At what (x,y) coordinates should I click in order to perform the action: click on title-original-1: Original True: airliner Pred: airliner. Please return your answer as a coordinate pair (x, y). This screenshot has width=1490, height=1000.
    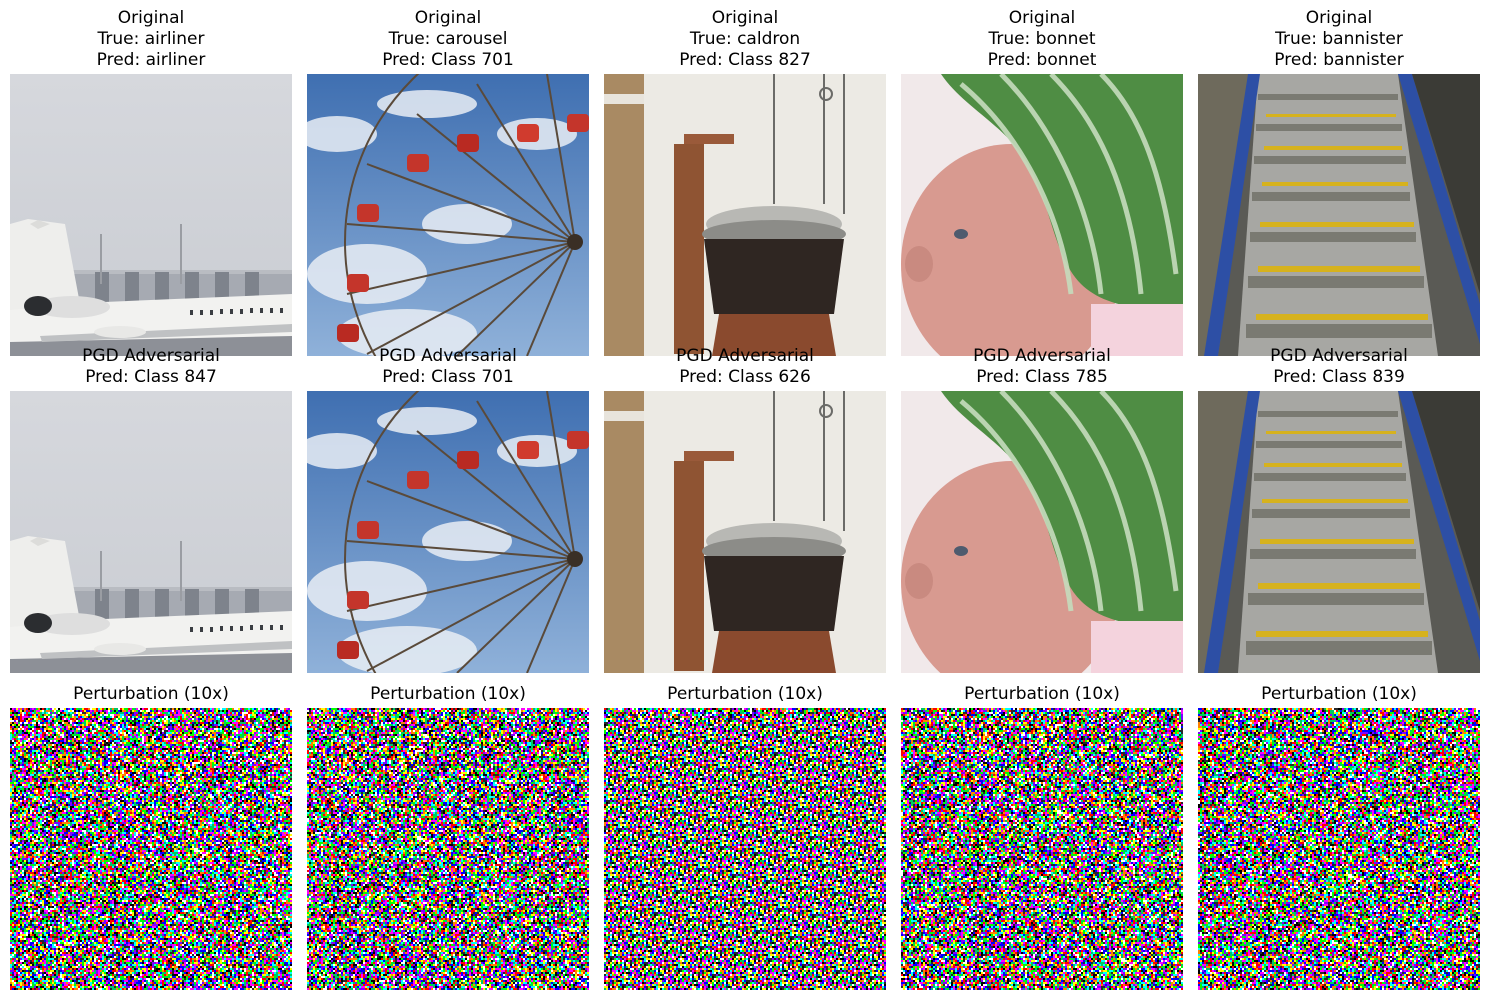
    Looking at the image, I should click on (151, 39).